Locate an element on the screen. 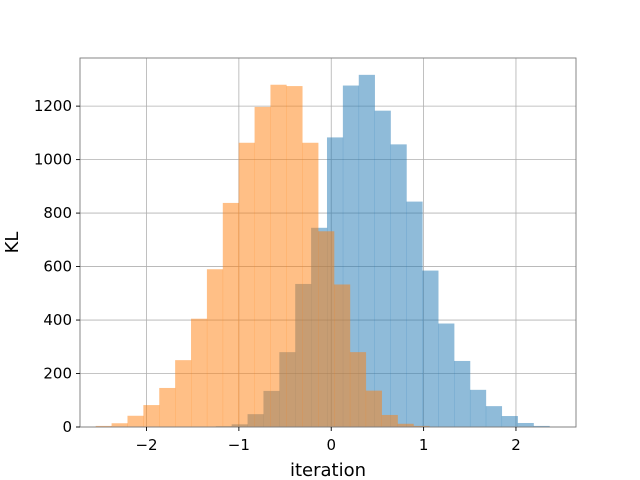 This screenshot has height=480, width=640. y-tick-label: 1200 is located at coordinates (53, 106).